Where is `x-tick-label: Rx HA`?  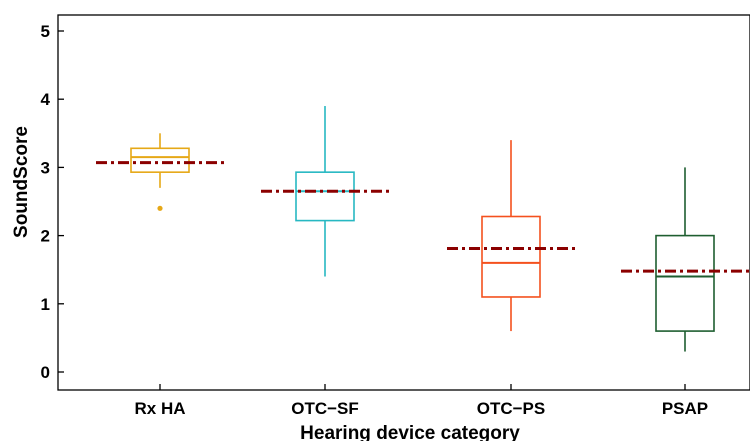
x-tick-label: Rx HA is located at coordinates (159, 408).